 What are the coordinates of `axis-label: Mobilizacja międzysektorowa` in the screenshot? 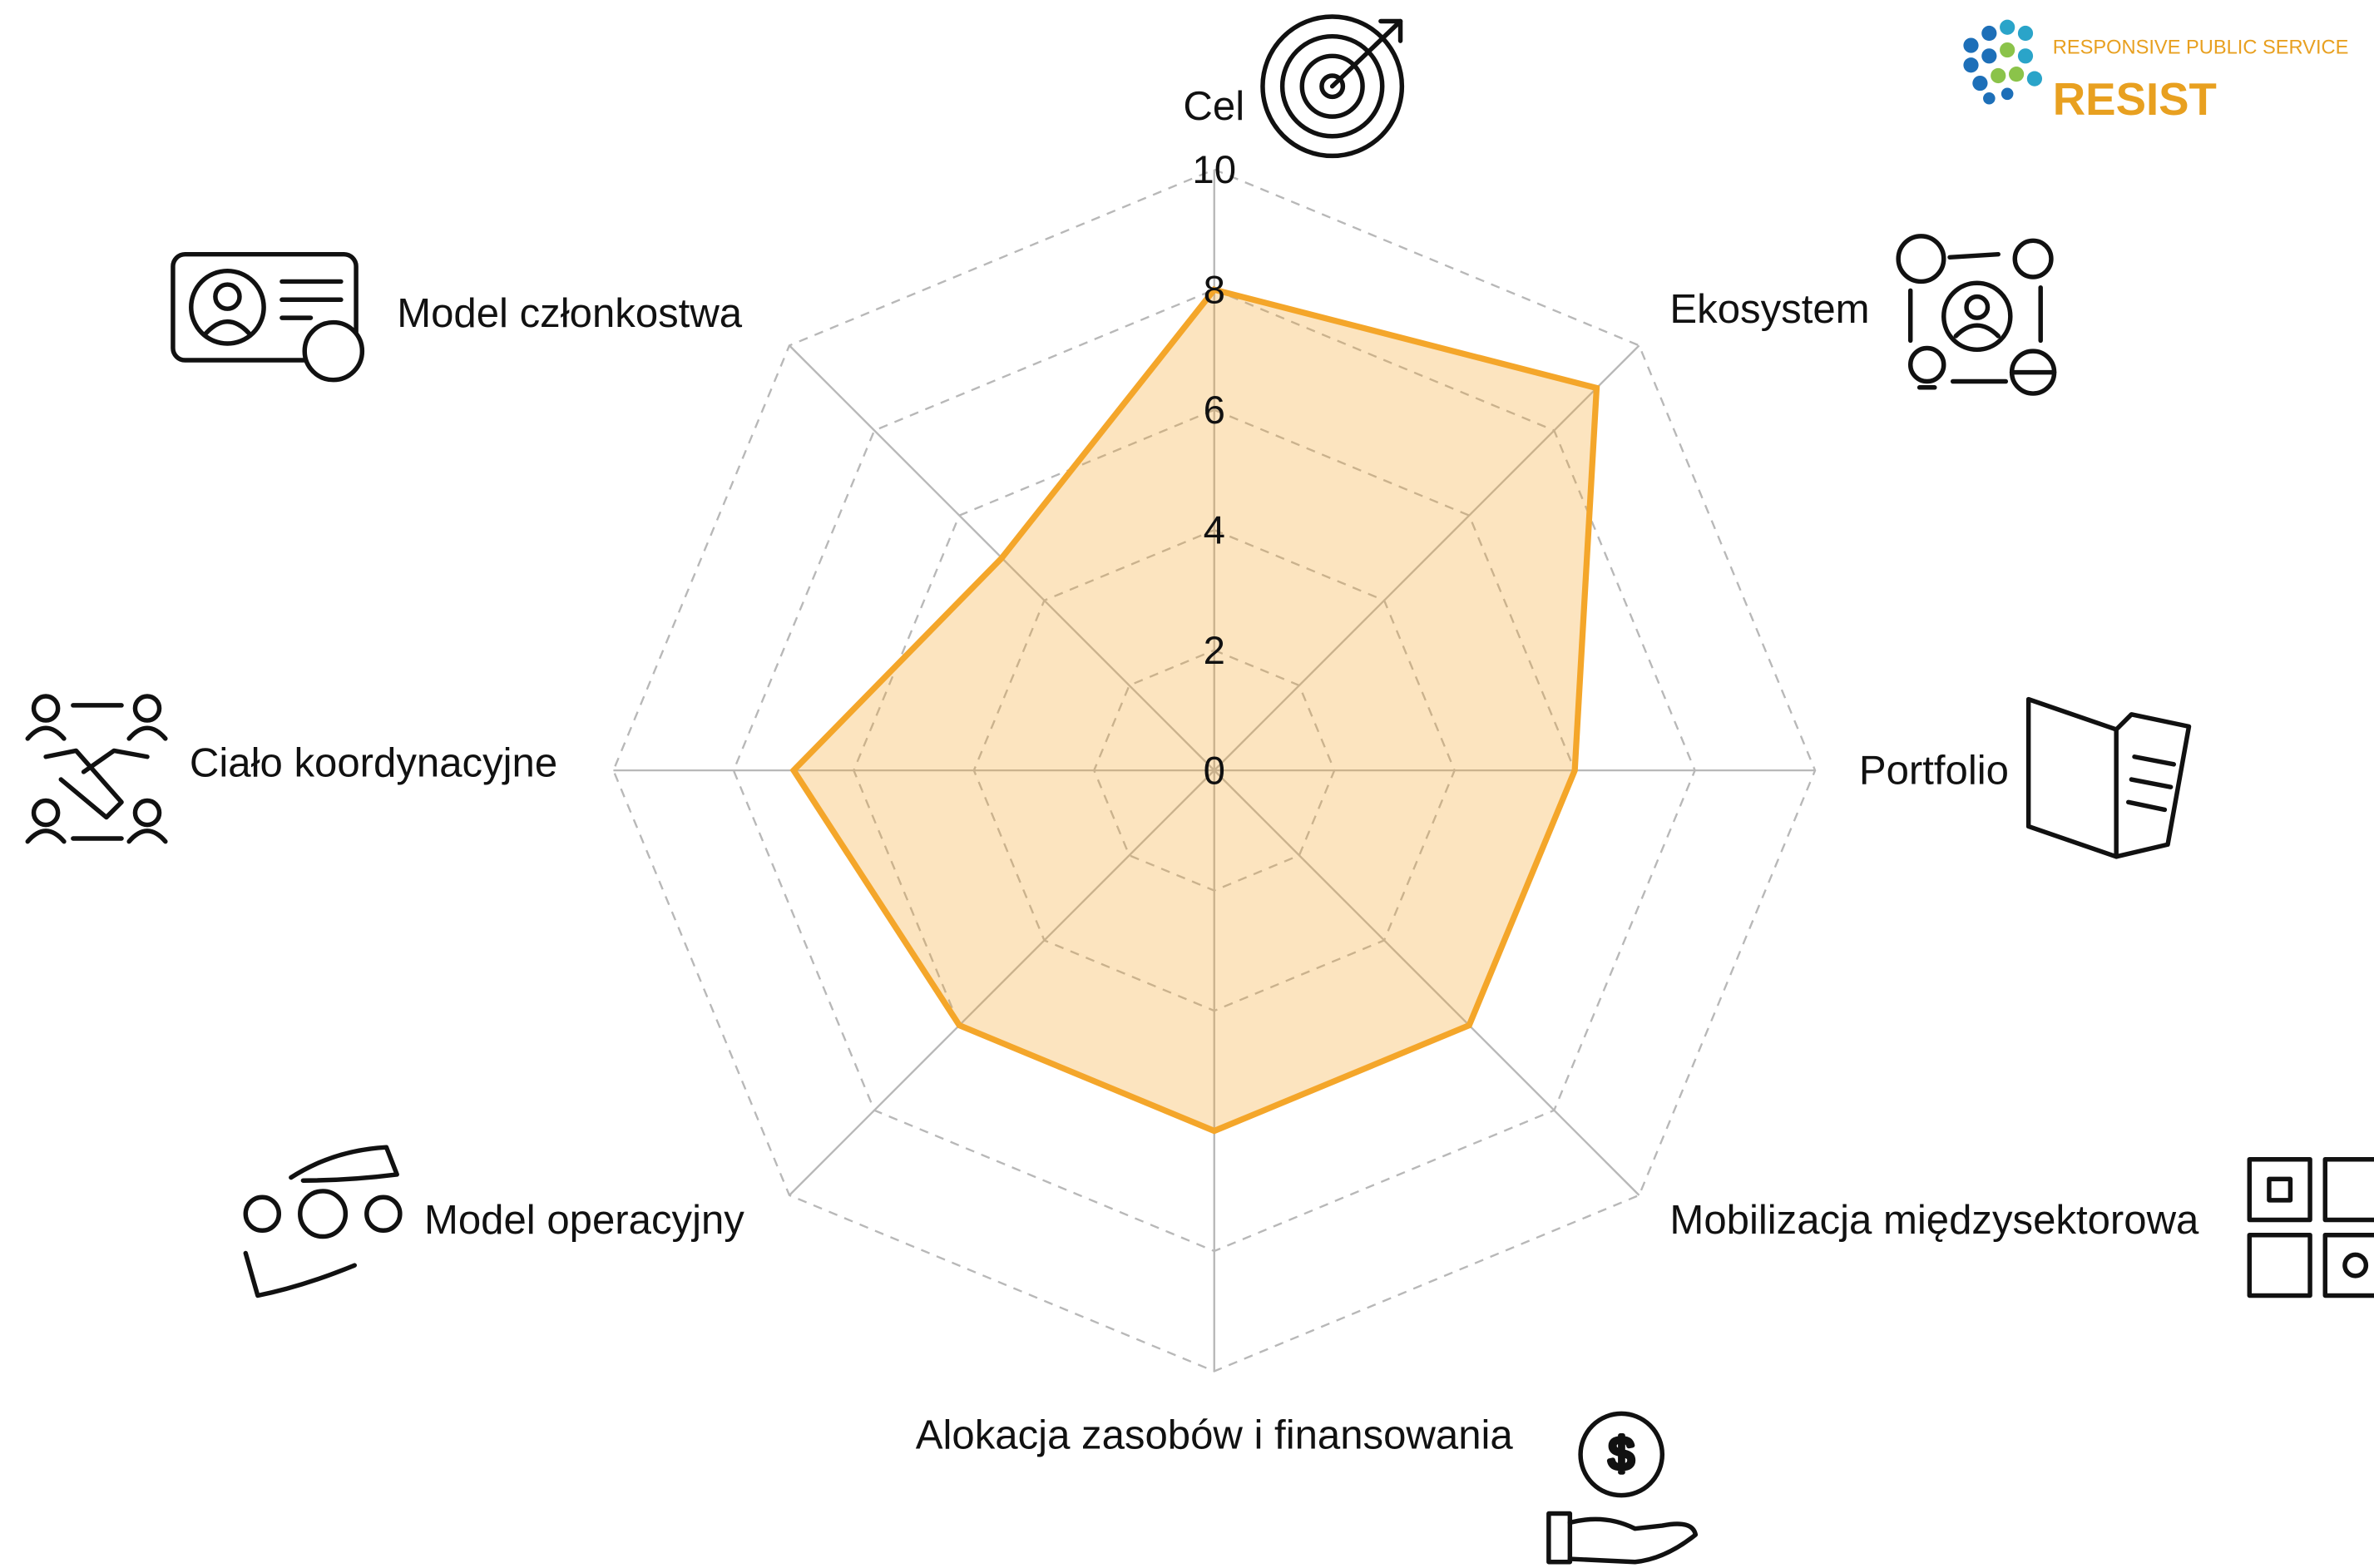 It's located at (1934, 1220).